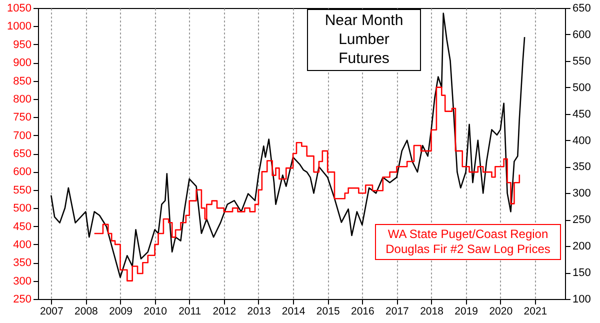 This screenshot has height=323, width=600. Describe the element at coordinates (294, 312) in the screenshot. I see `x-tick-label: 2014` at that location.